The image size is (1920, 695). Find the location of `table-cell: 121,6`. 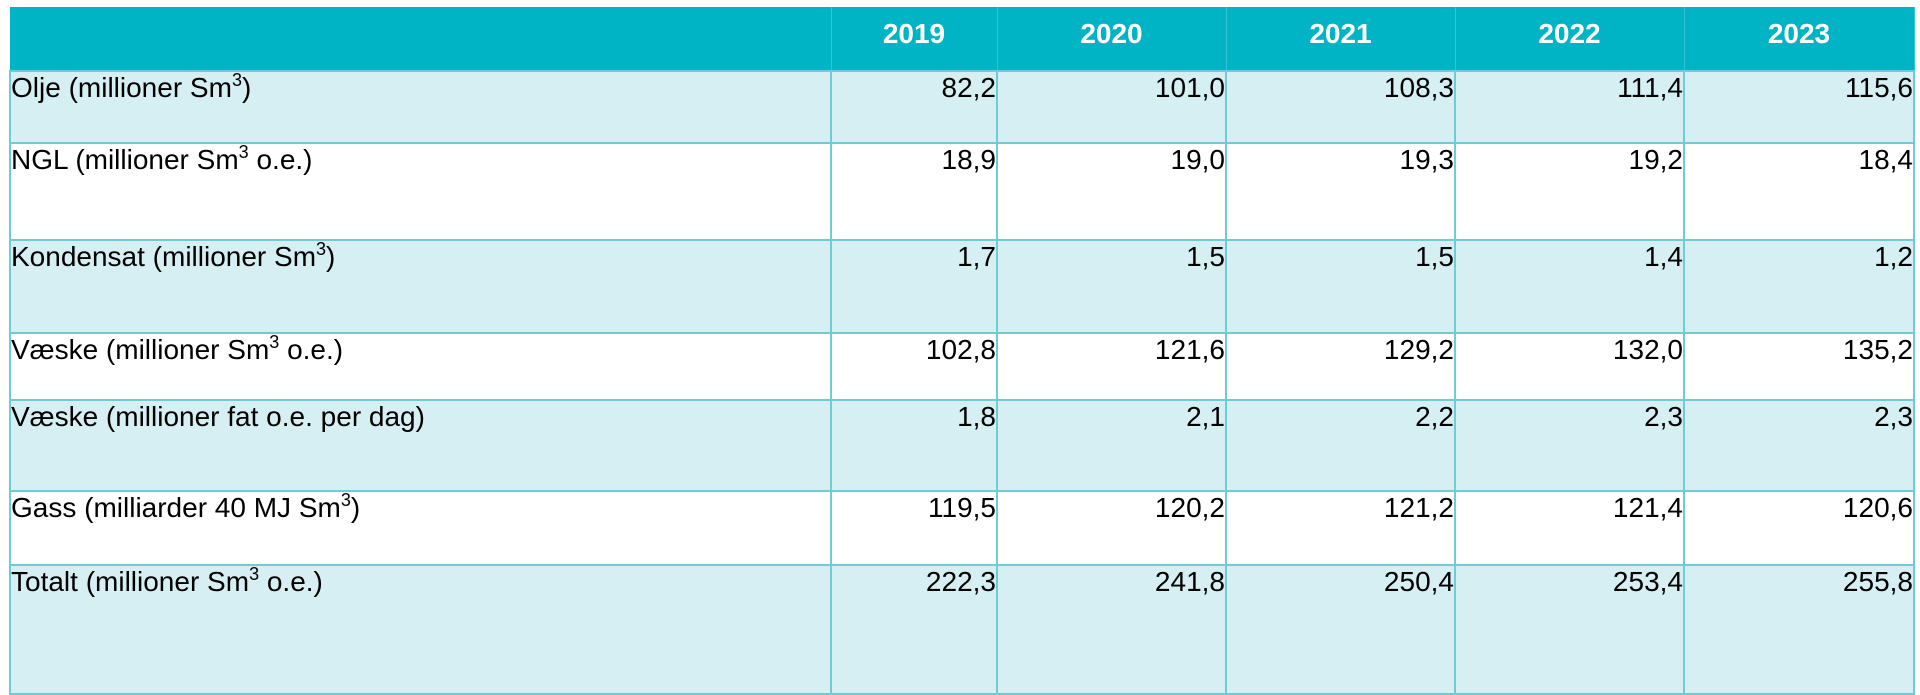

table-cell: 121,6 is located at coordinates (1111, 366).